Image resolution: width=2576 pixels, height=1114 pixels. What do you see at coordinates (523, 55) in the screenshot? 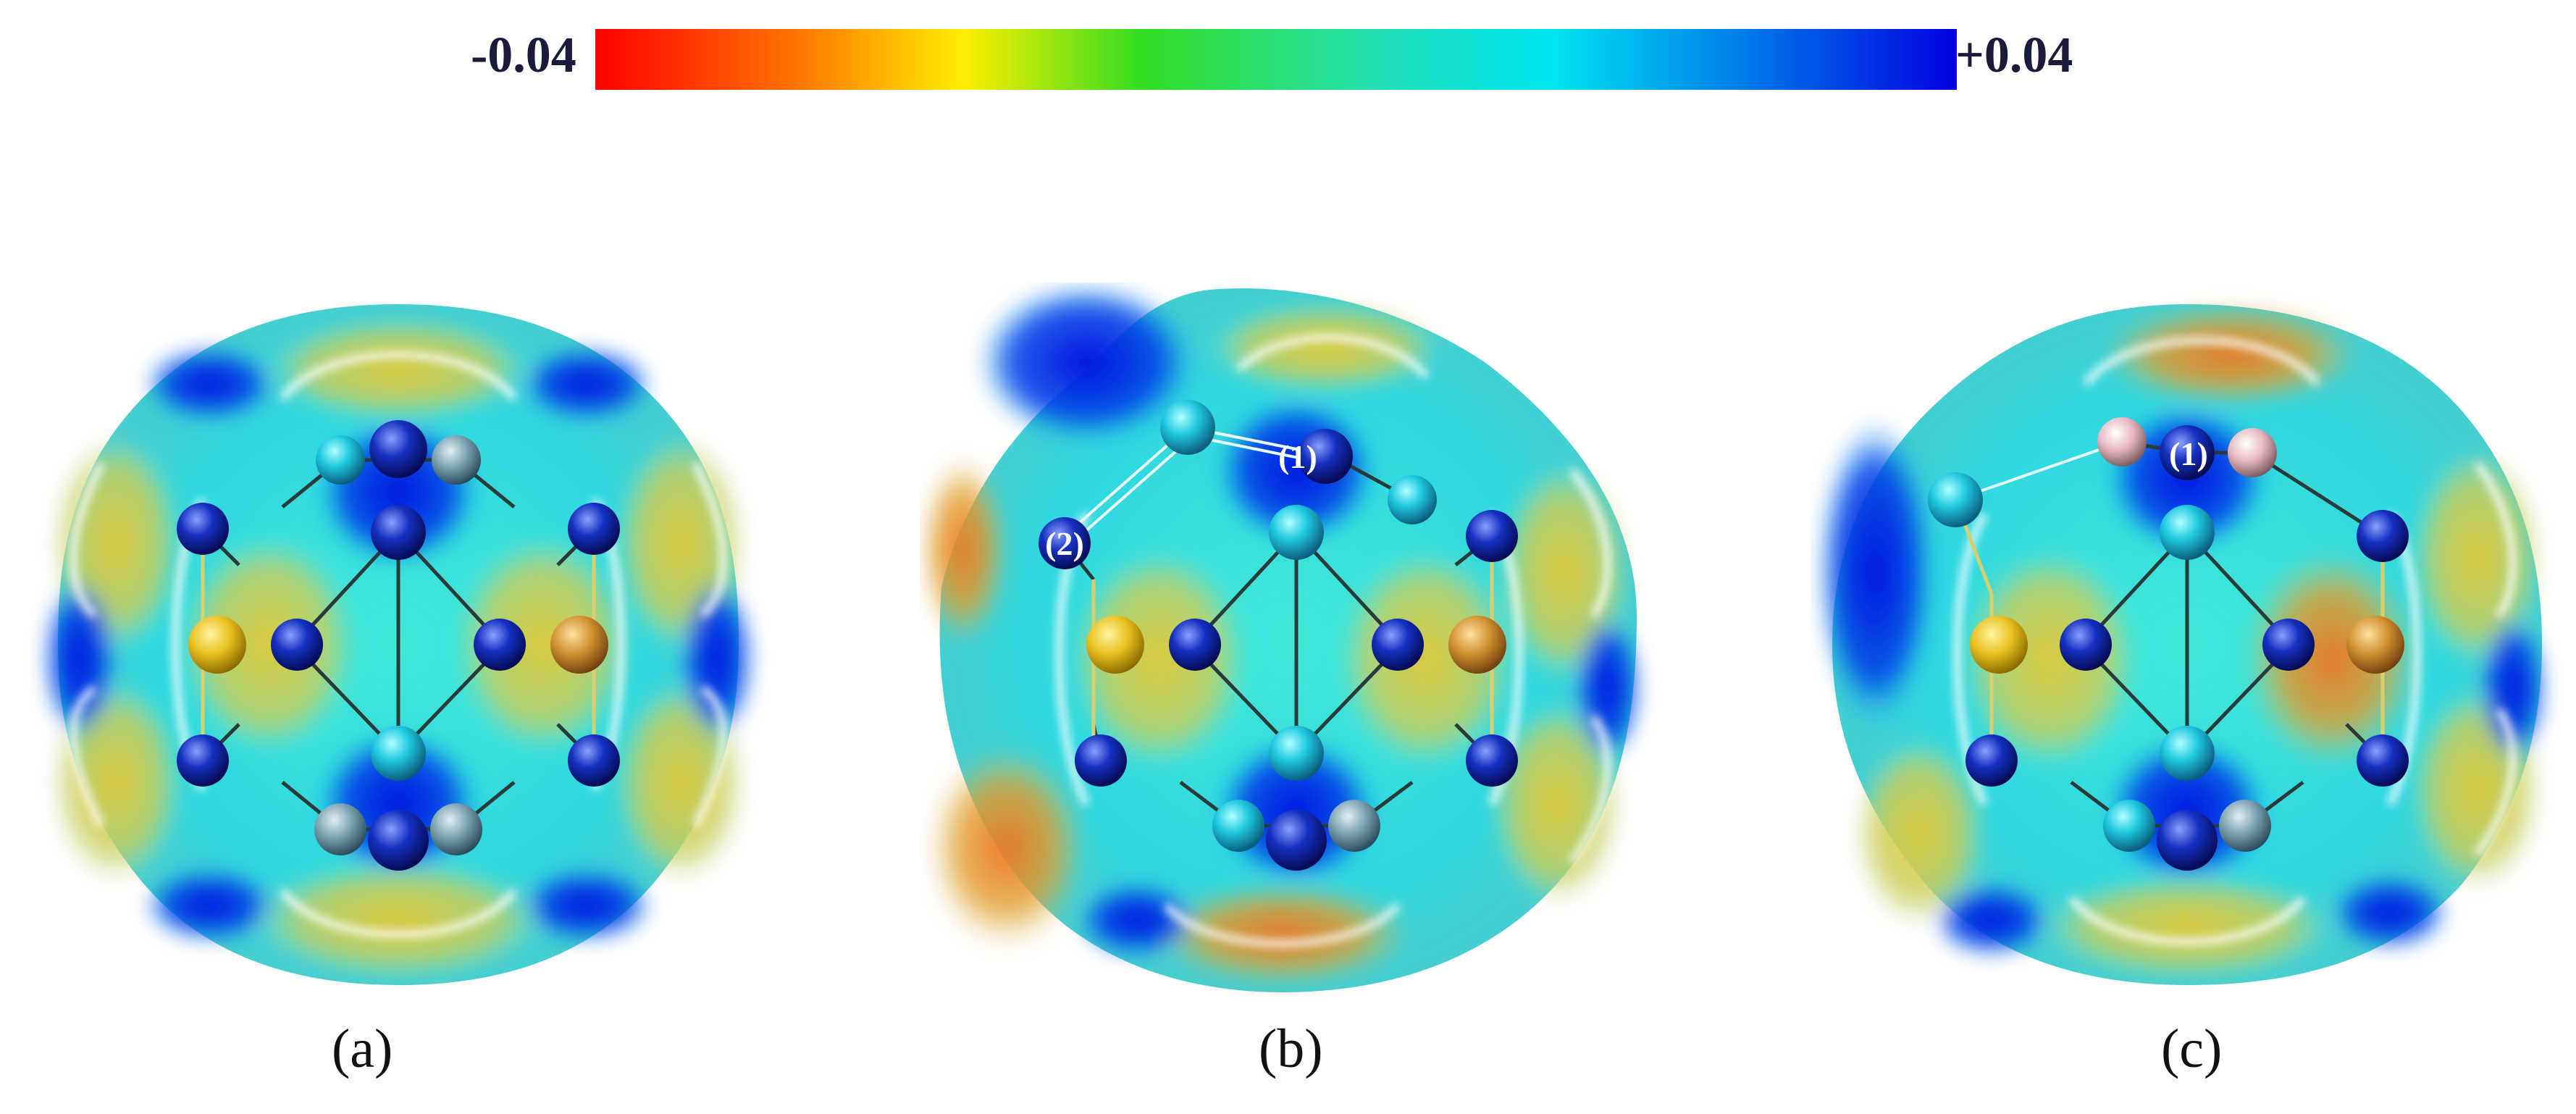
I see `colorbar-min-label: -0.04` at bounding box center [523, 55].